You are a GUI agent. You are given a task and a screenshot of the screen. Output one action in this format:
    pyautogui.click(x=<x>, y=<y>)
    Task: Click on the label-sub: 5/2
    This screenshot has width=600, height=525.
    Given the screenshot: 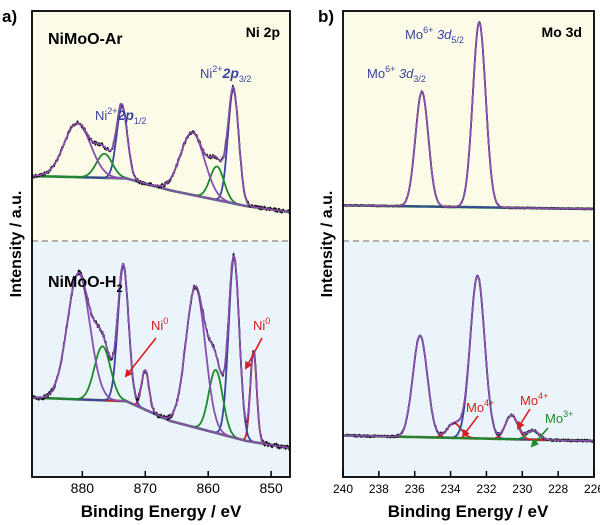 What is the action you would take?
    pyautogui.click(x=457, y=40)
    